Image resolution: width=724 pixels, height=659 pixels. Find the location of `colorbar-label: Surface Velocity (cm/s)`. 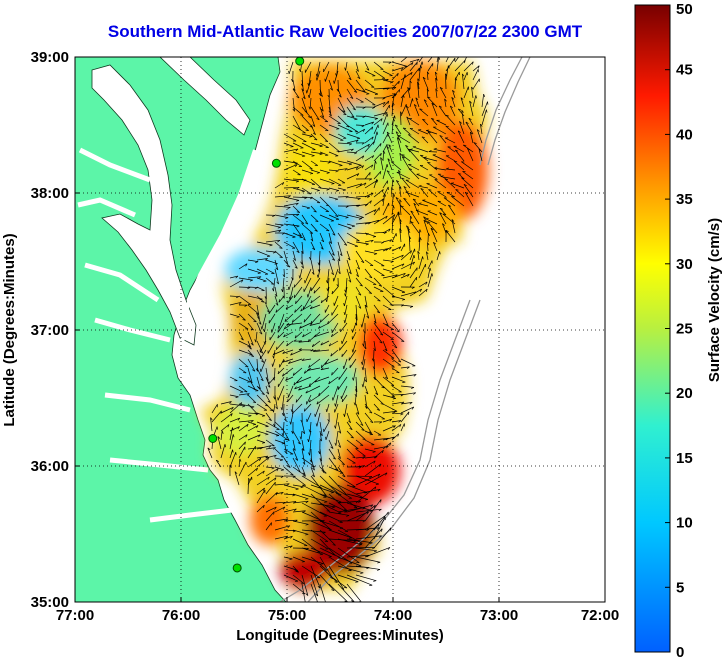

colorbar-label: Surface Velocity (cm/s) is located at coordinates (714, 300).